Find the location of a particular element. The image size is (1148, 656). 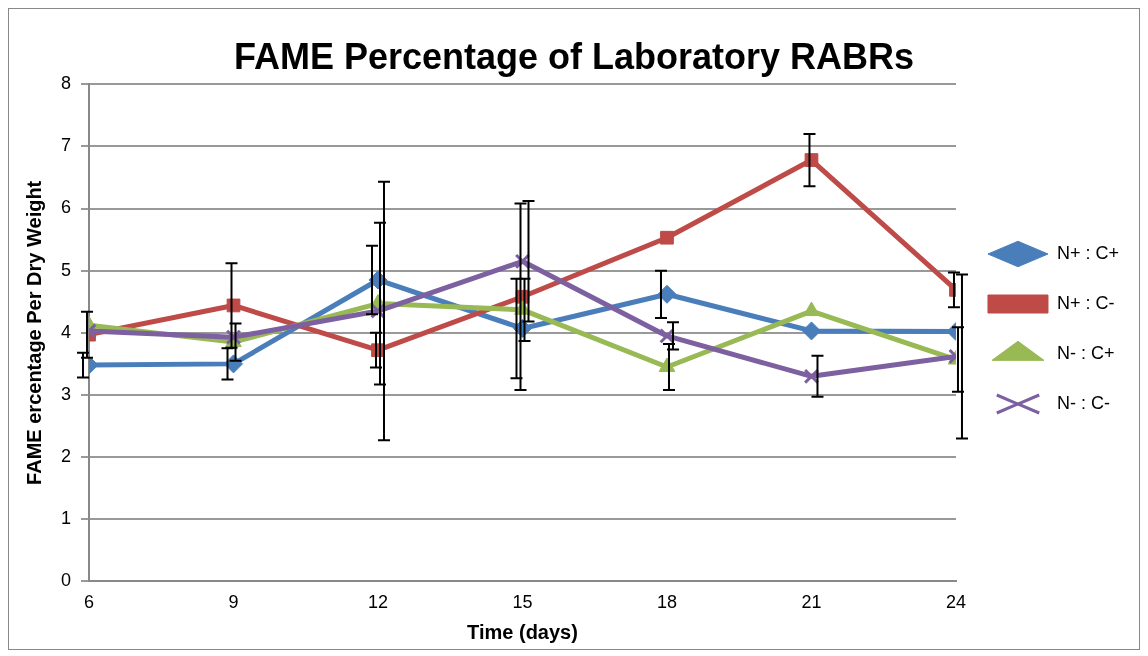

x-axis-title: Time (days) is located at coordinates (522, 631).